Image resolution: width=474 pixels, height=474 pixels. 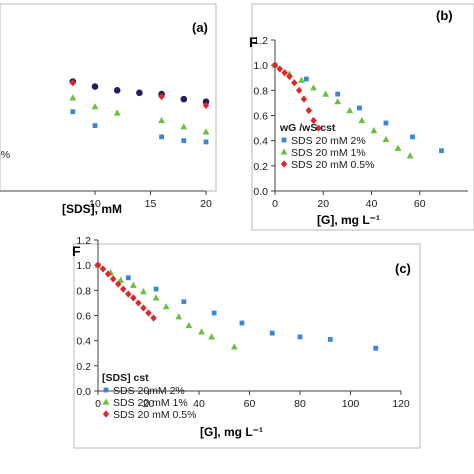 What do you see at coordinates (444, 15) in the screenshot?
I see `panel-label: (b)` at bounding box center [444, 15].